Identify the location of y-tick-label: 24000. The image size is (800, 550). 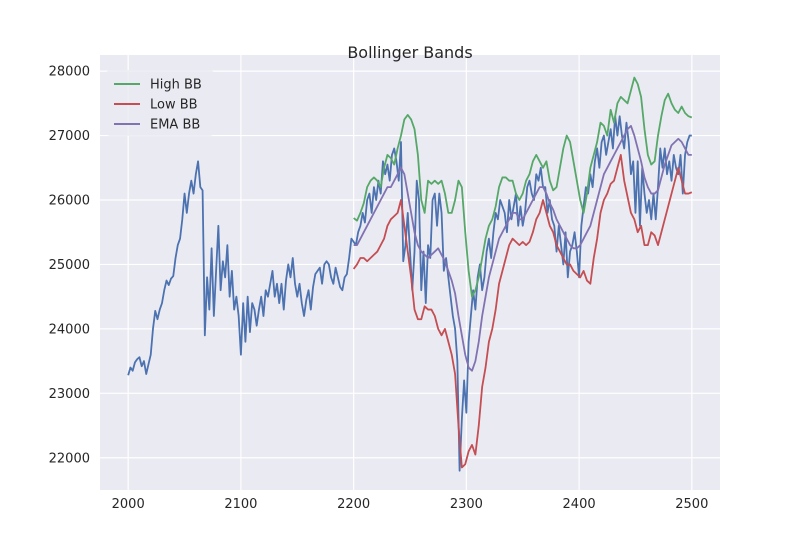
(69, 329).